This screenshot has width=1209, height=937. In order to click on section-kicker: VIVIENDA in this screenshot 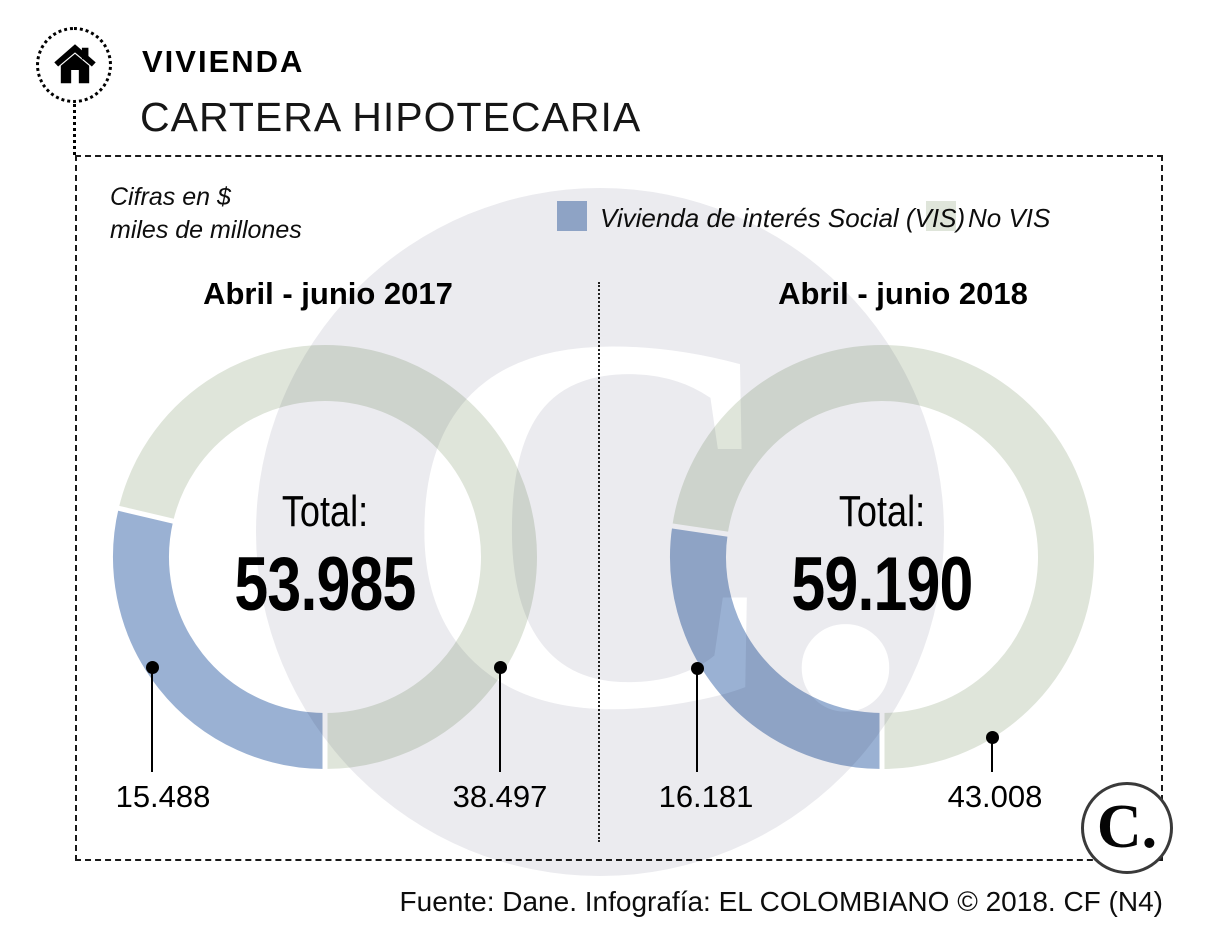, I will do `click(223, 61)`.